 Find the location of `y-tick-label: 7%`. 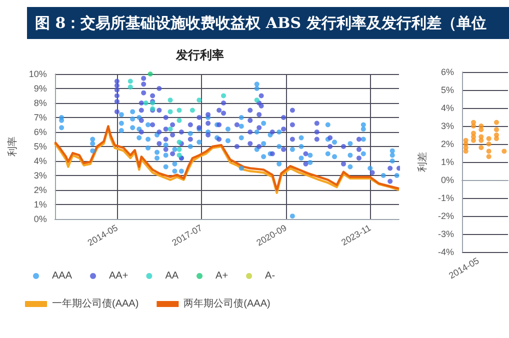

y-tick-label: 7% is located at coordinates (40, 117).